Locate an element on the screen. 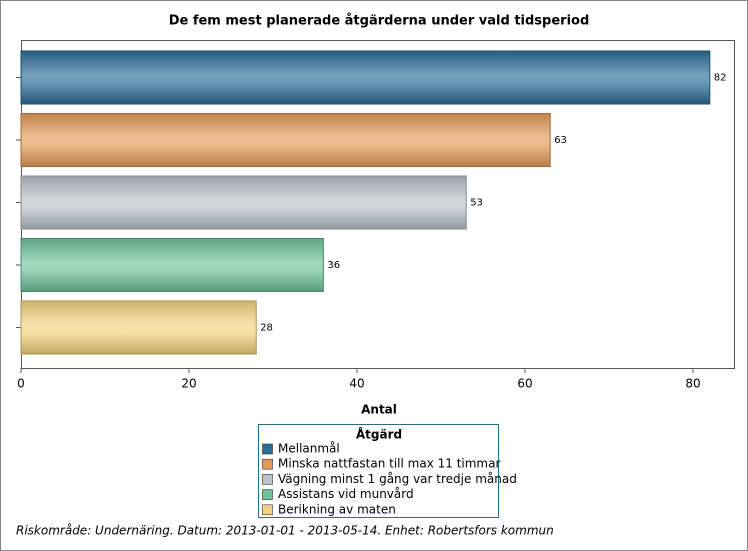  data-label: 28 is located at coordinates (266, 328).